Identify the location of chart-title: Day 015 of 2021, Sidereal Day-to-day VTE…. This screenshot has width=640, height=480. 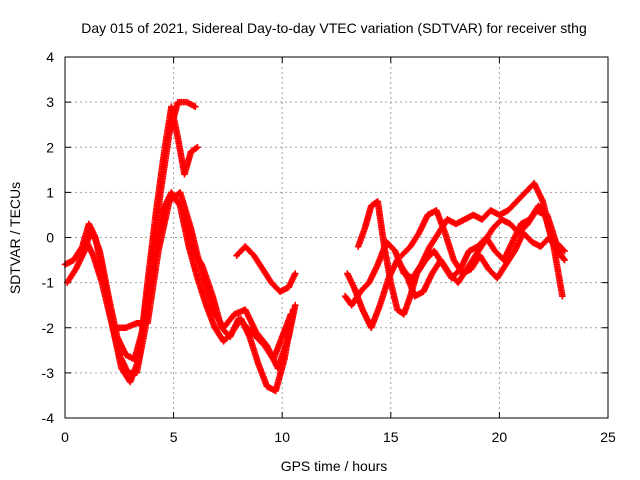
(334, 28).